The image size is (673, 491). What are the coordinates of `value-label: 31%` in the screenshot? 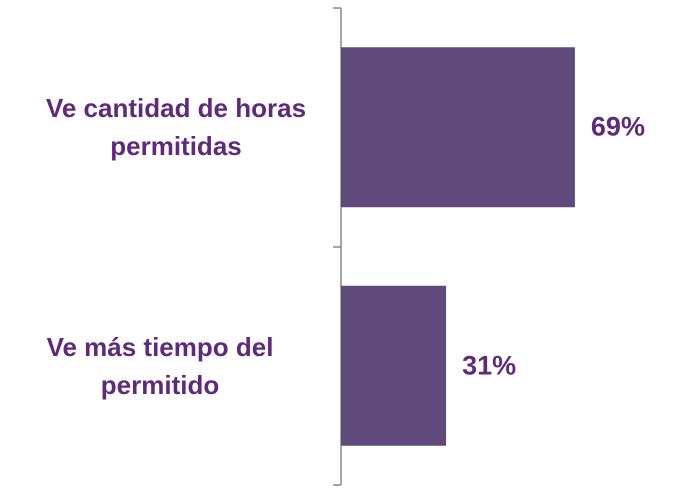 It's located at (489, 365).